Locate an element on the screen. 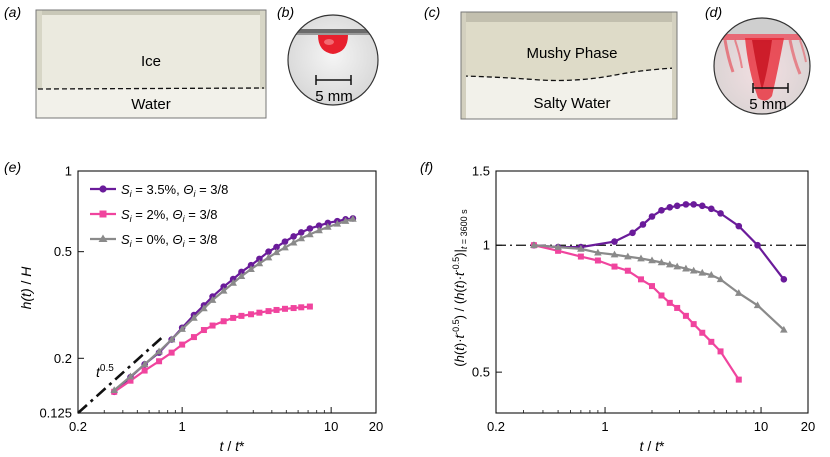 Image resolution: width=830 pixels, height=457 pixels. legend-purple-val2: = 3/8 is located at coordinates (211, 189).